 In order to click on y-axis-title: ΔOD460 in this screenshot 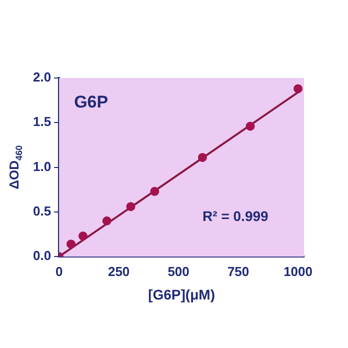, I will do `click(15, 167)`.